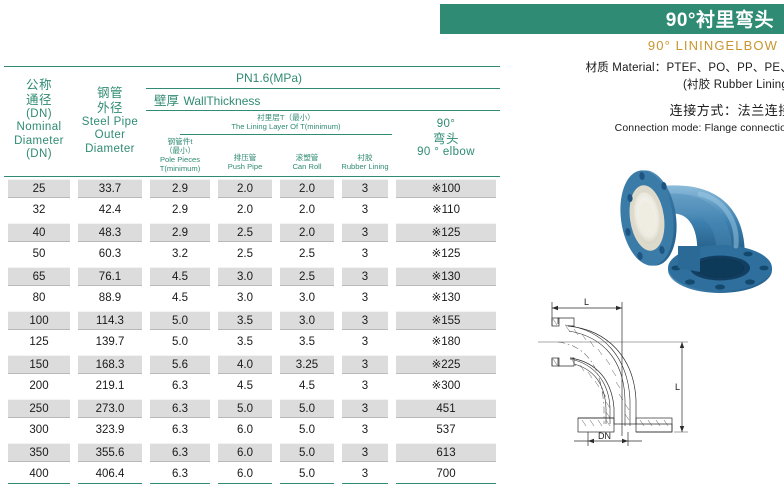 This screenshot has height=486, width=784. Describe the element at coordinates (252, 189) in the screenshot. I see `table-row: 25 33.7 2.9 2.0 2.0 3 ※100` at that location.